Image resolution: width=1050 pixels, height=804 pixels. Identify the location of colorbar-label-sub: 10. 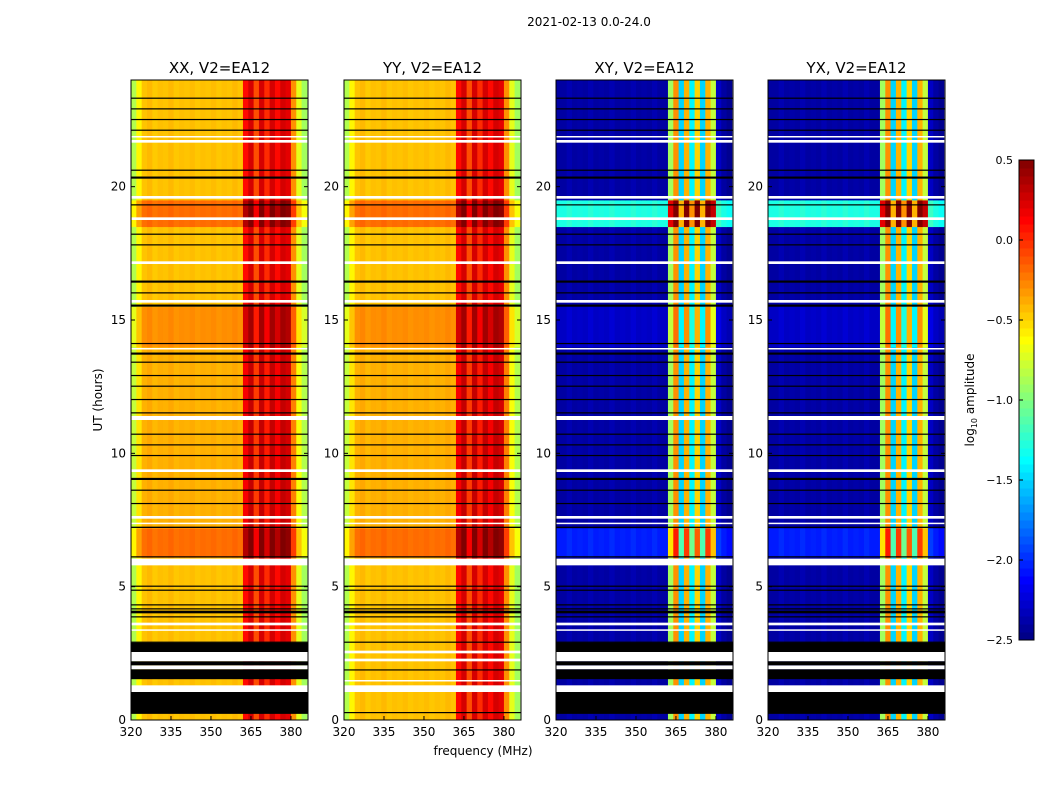
(974, 423).